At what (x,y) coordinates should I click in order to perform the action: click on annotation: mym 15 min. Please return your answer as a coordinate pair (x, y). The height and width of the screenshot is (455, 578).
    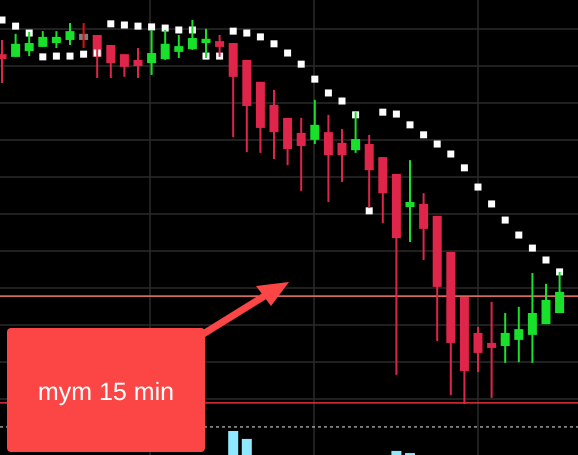
    Looking at the image, I should click on (106, 392).